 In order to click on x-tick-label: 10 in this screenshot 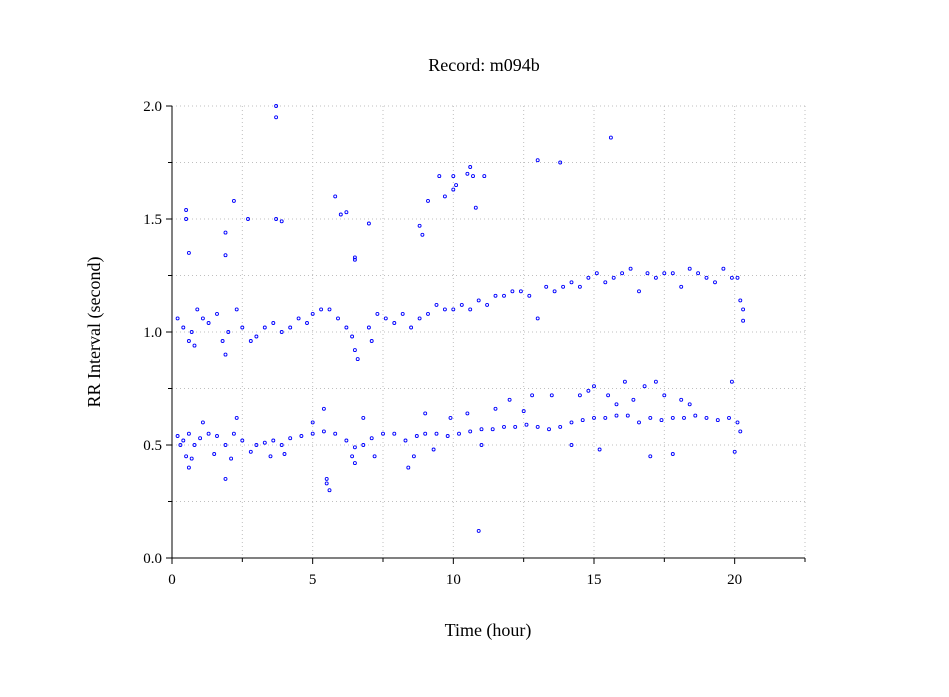, I will do `click(453, 580)`.